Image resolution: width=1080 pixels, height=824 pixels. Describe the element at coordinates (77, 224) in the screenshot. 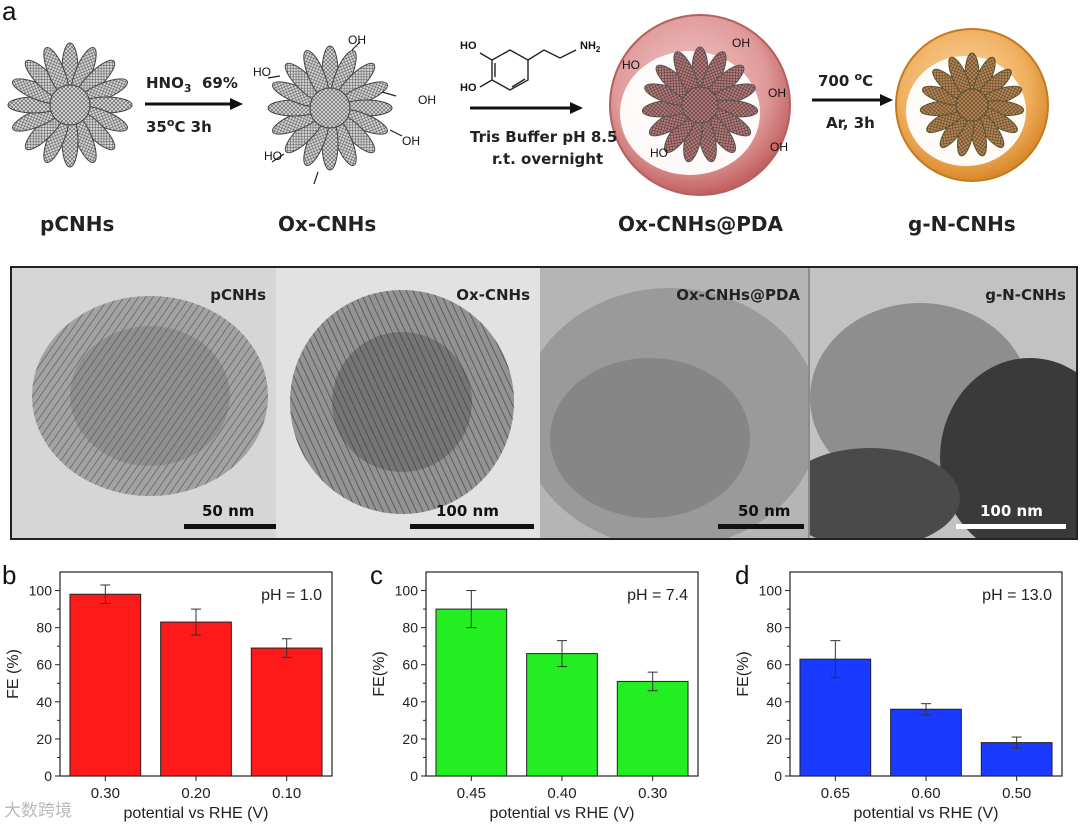

I see `step-label-pcnhs: pCNHs` at that location.